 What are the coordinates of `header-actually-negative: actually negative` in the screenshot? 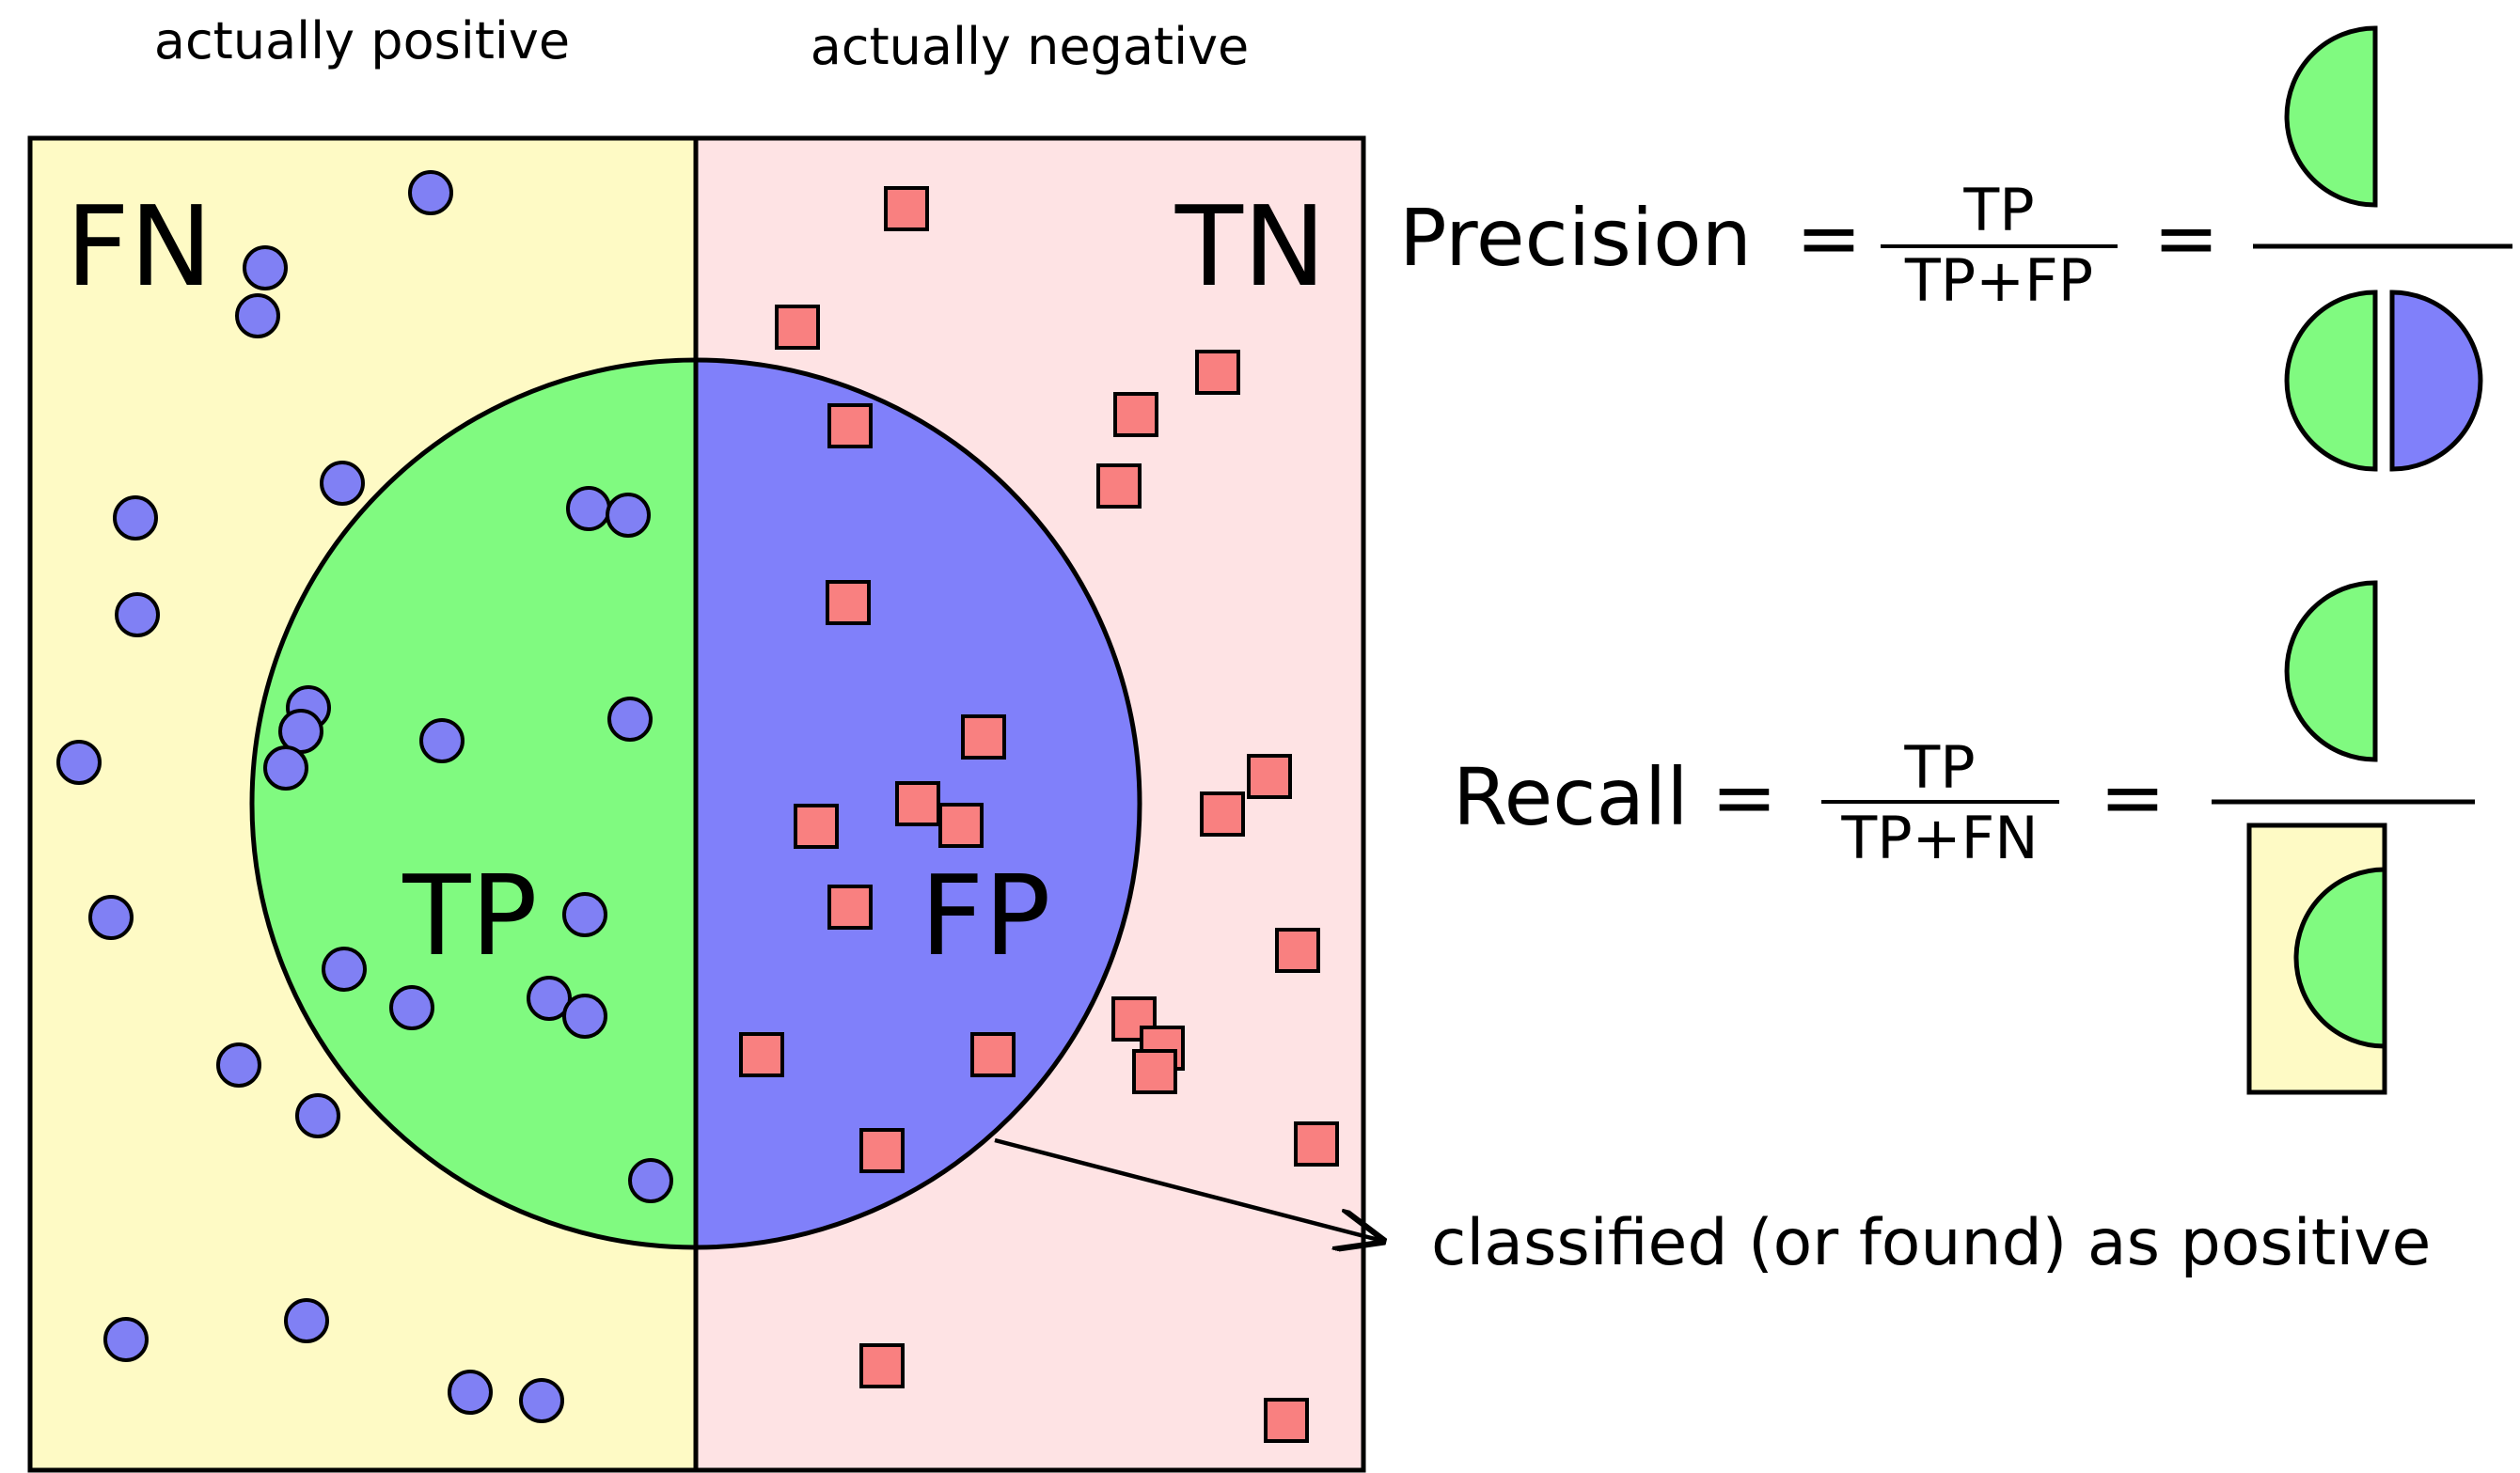 It's located at (1030, 46).